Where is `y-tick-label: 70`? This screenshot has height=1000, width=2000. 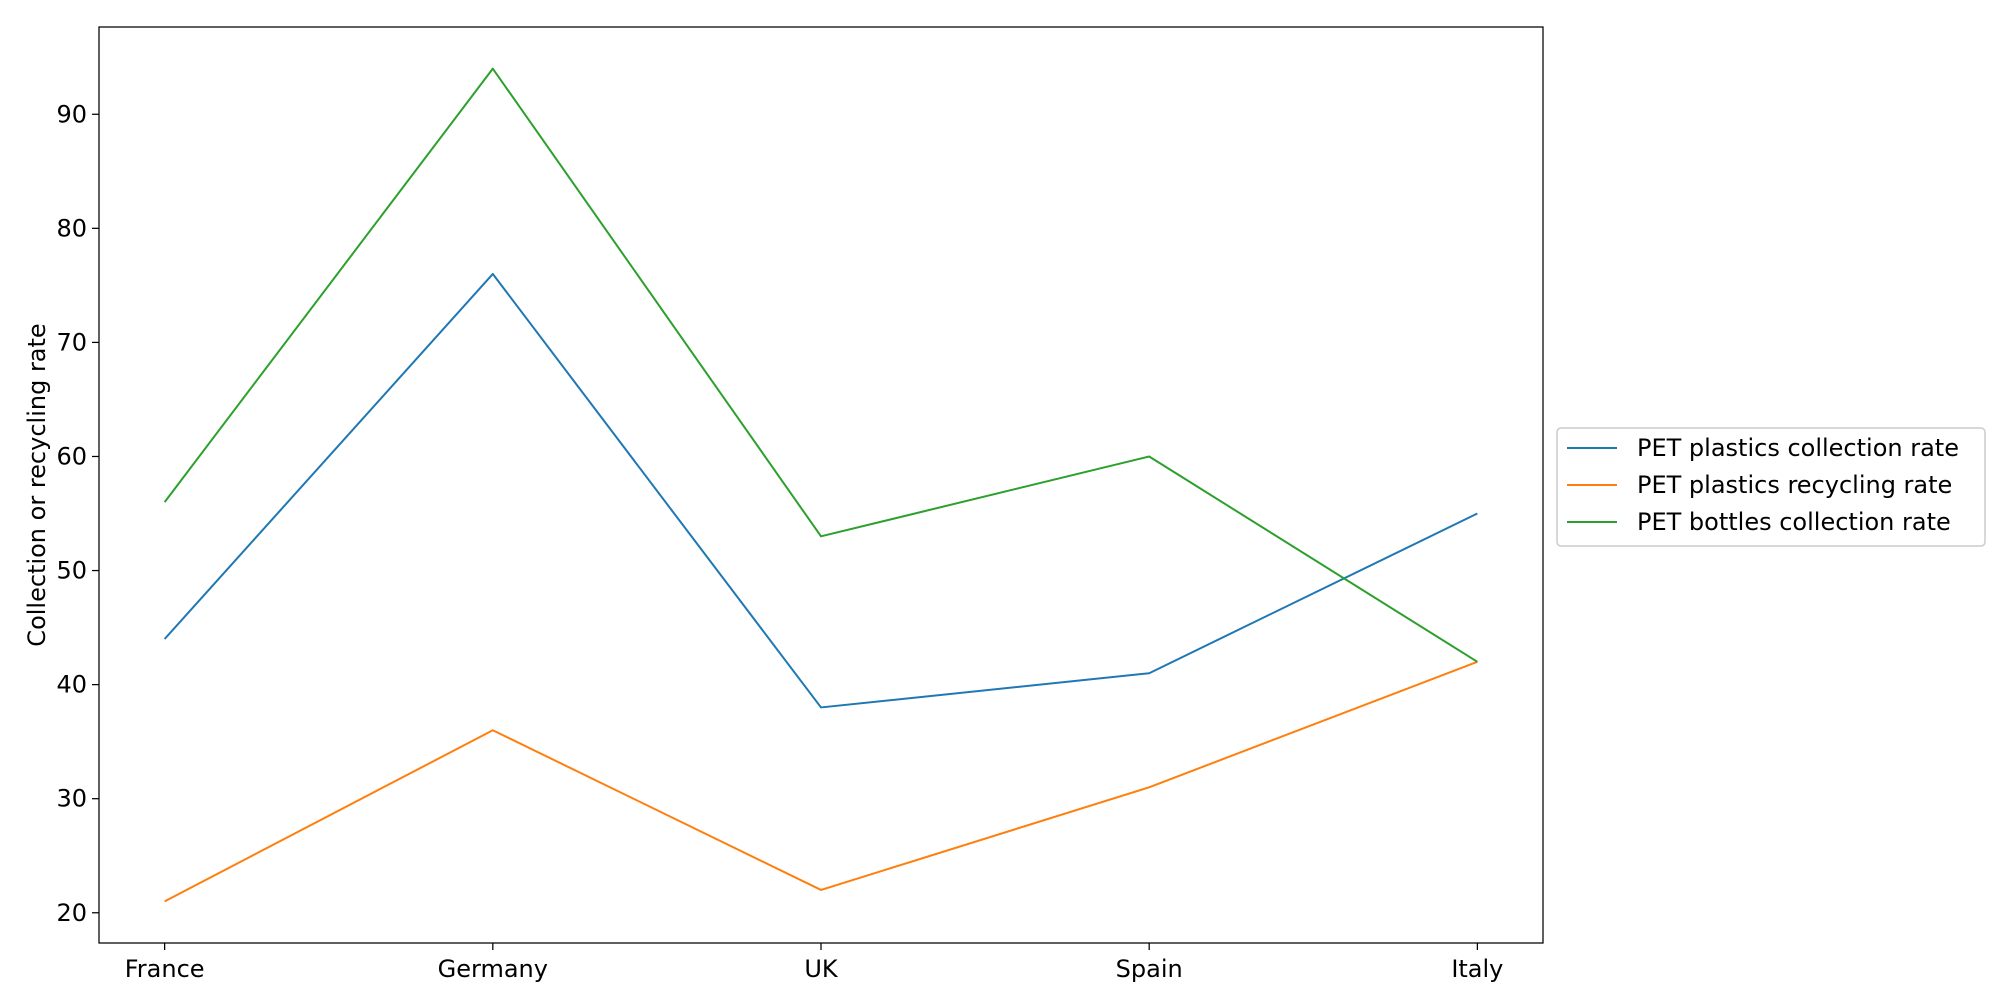
y-tick-label: 70 is located at coordinates (71, 342).